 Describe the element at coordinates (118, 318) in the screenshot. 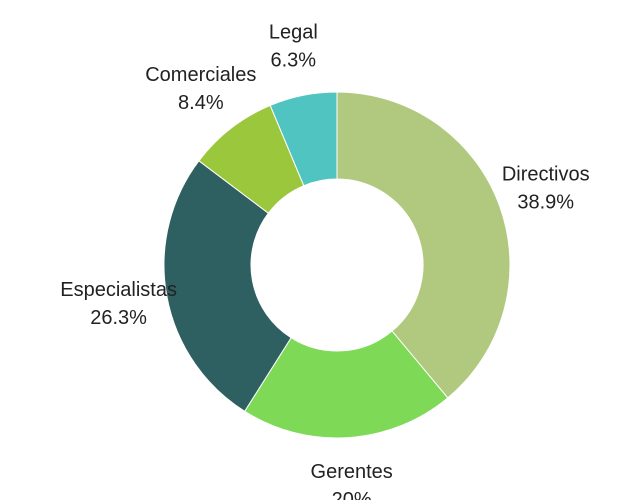

I see `slice-value-label: 26.3%` at that location.